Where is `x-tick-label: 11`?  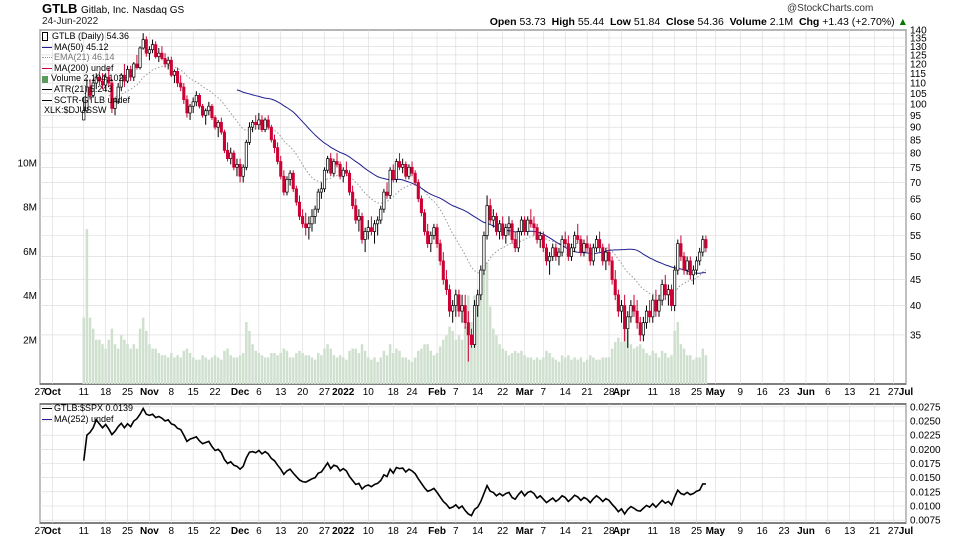
x-tick-label: 11 is located at coordinates (84, 392).